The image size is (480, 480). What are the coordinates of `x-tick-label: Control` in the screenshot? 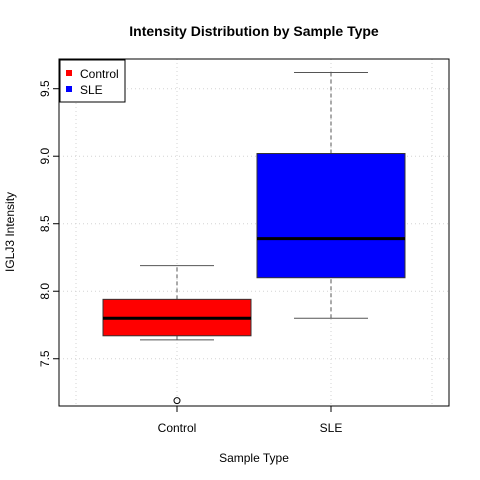 It's located at (177, 428).